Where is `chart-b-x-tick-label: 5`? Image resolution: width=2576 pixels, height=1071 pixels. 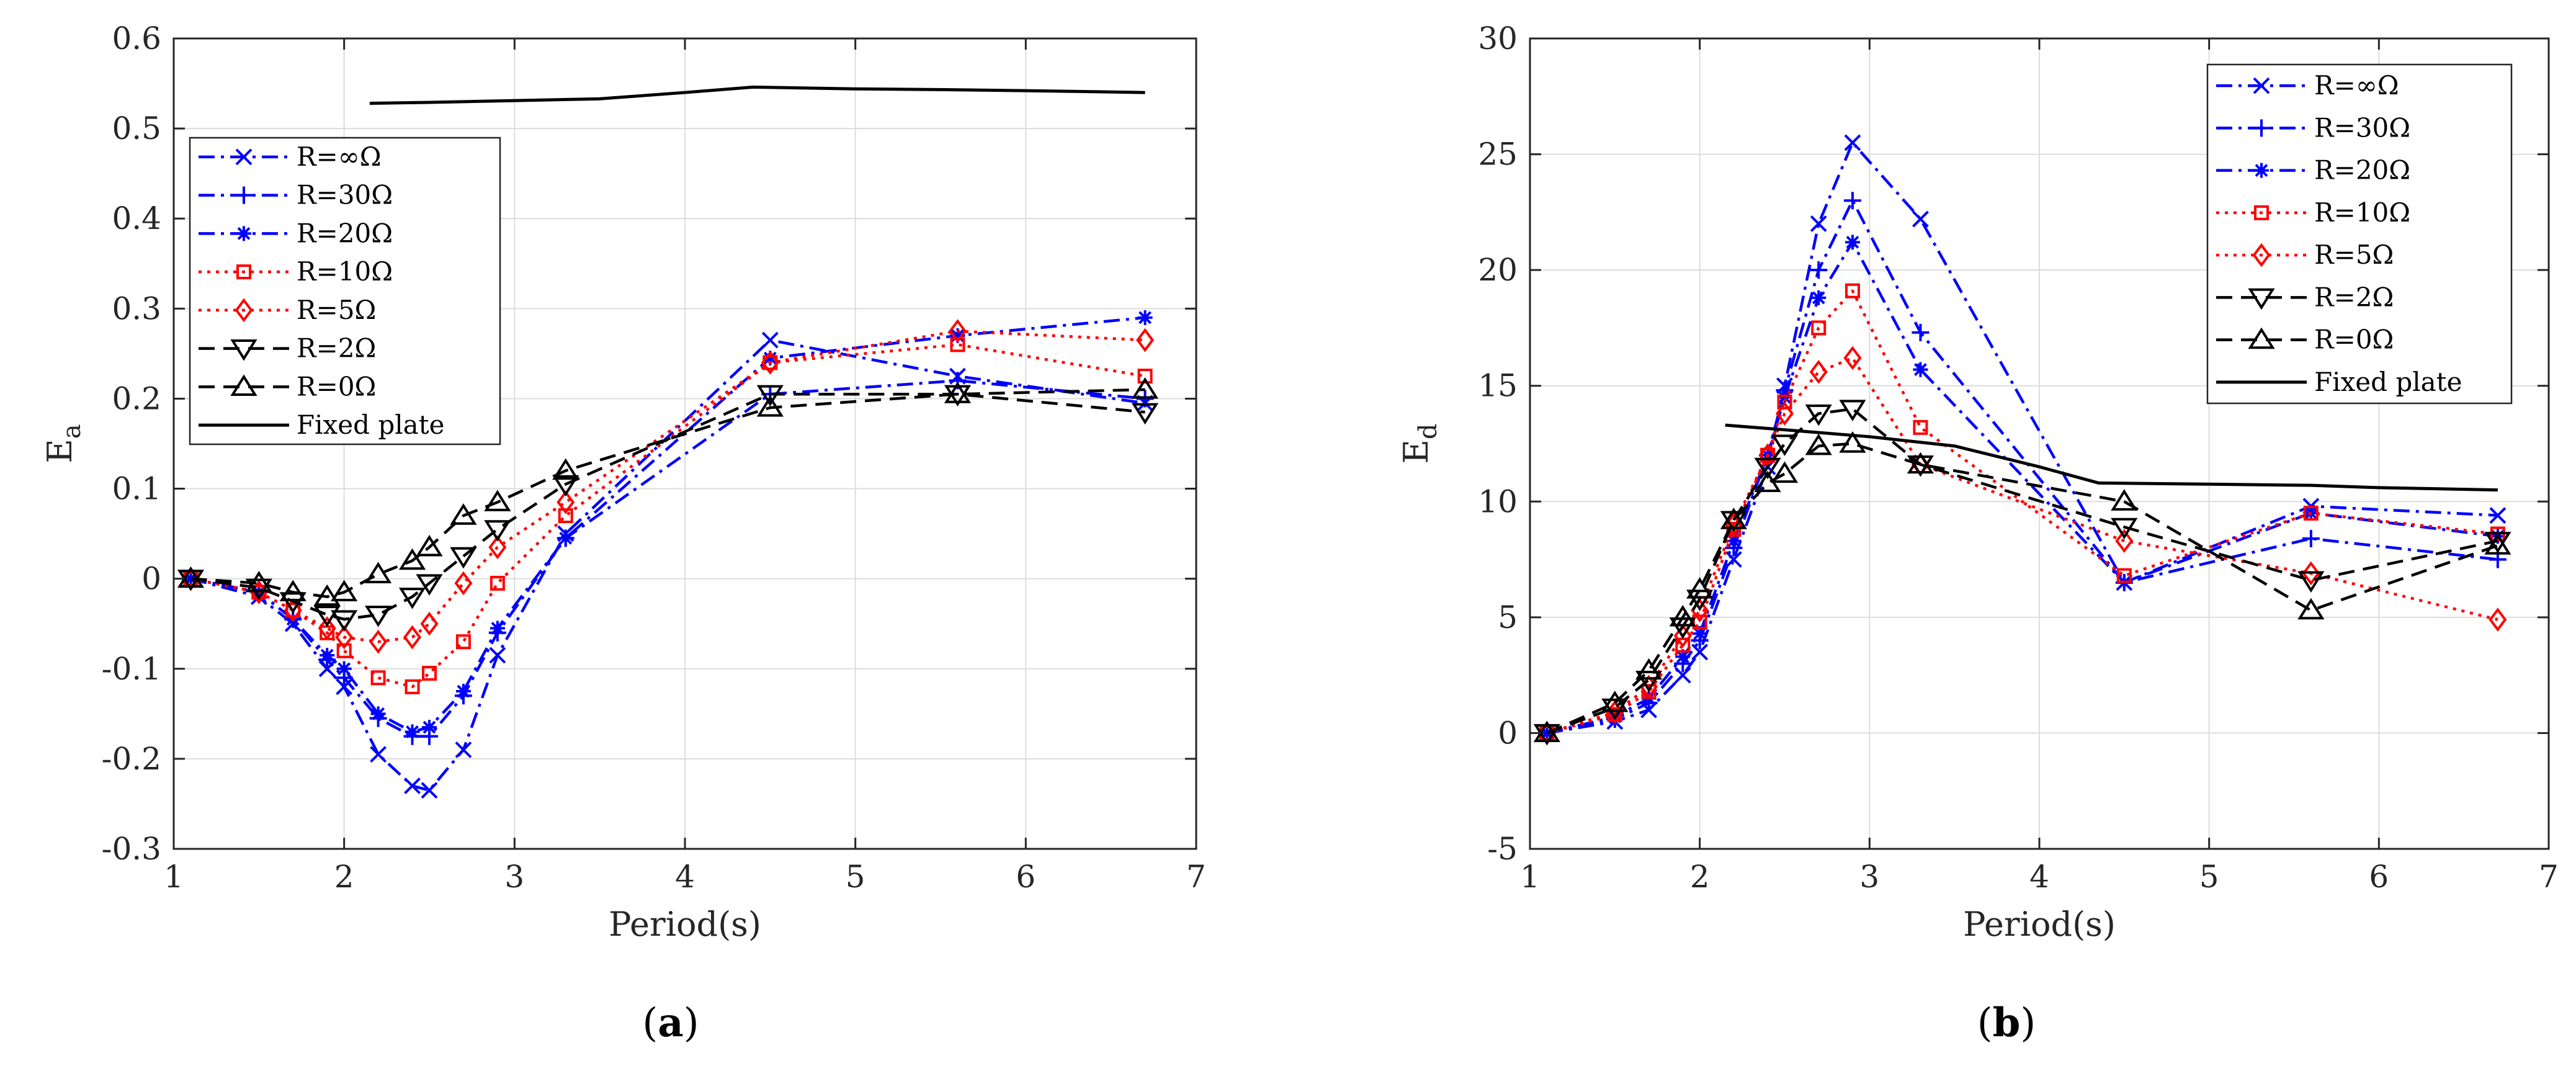
chart-b-x-tick-label: 5 is located at coordinates (2209, 877).